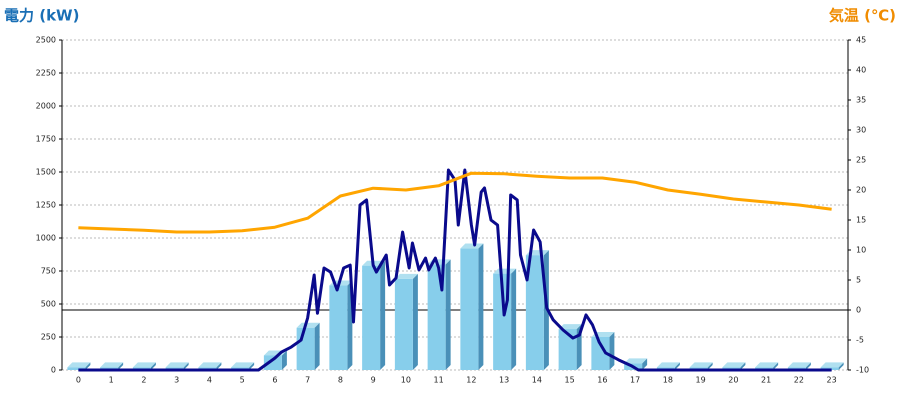  I want to click on x-tick-label: 9, so click(373, 380).